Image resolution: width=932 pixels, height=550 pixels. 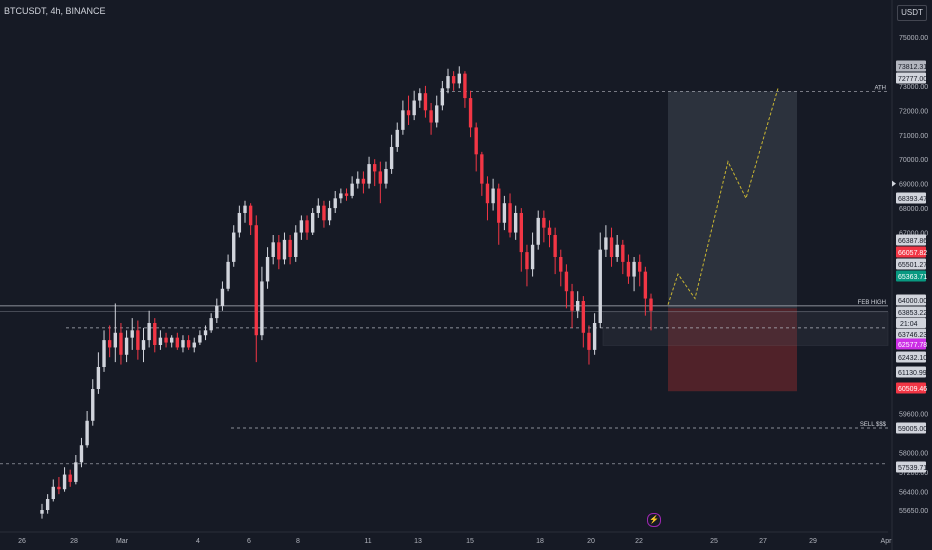 I want to click on price-label: 61130.99, so click(x=912, y=373).